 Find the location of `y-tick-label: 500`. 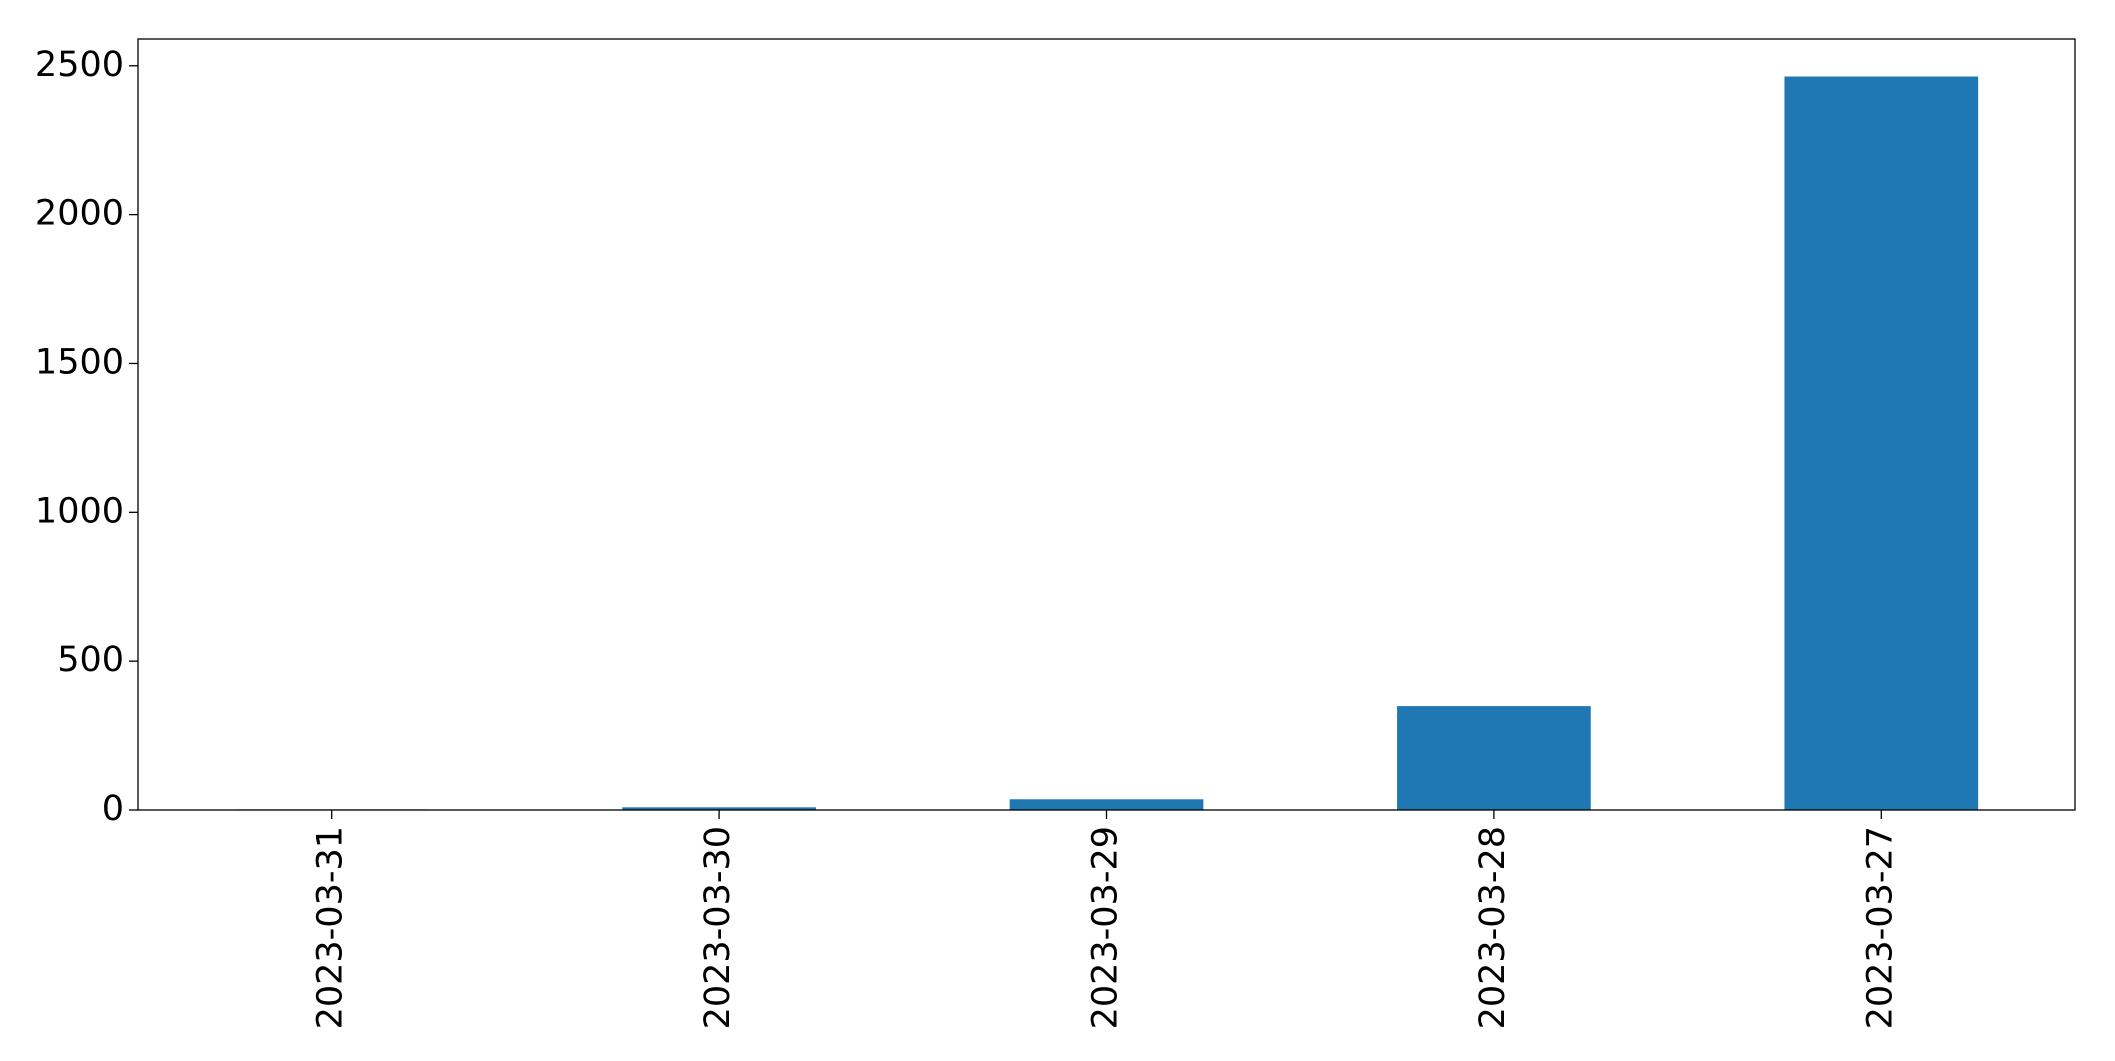

y-tick-label: 500 is located at coordinates (90, 660).